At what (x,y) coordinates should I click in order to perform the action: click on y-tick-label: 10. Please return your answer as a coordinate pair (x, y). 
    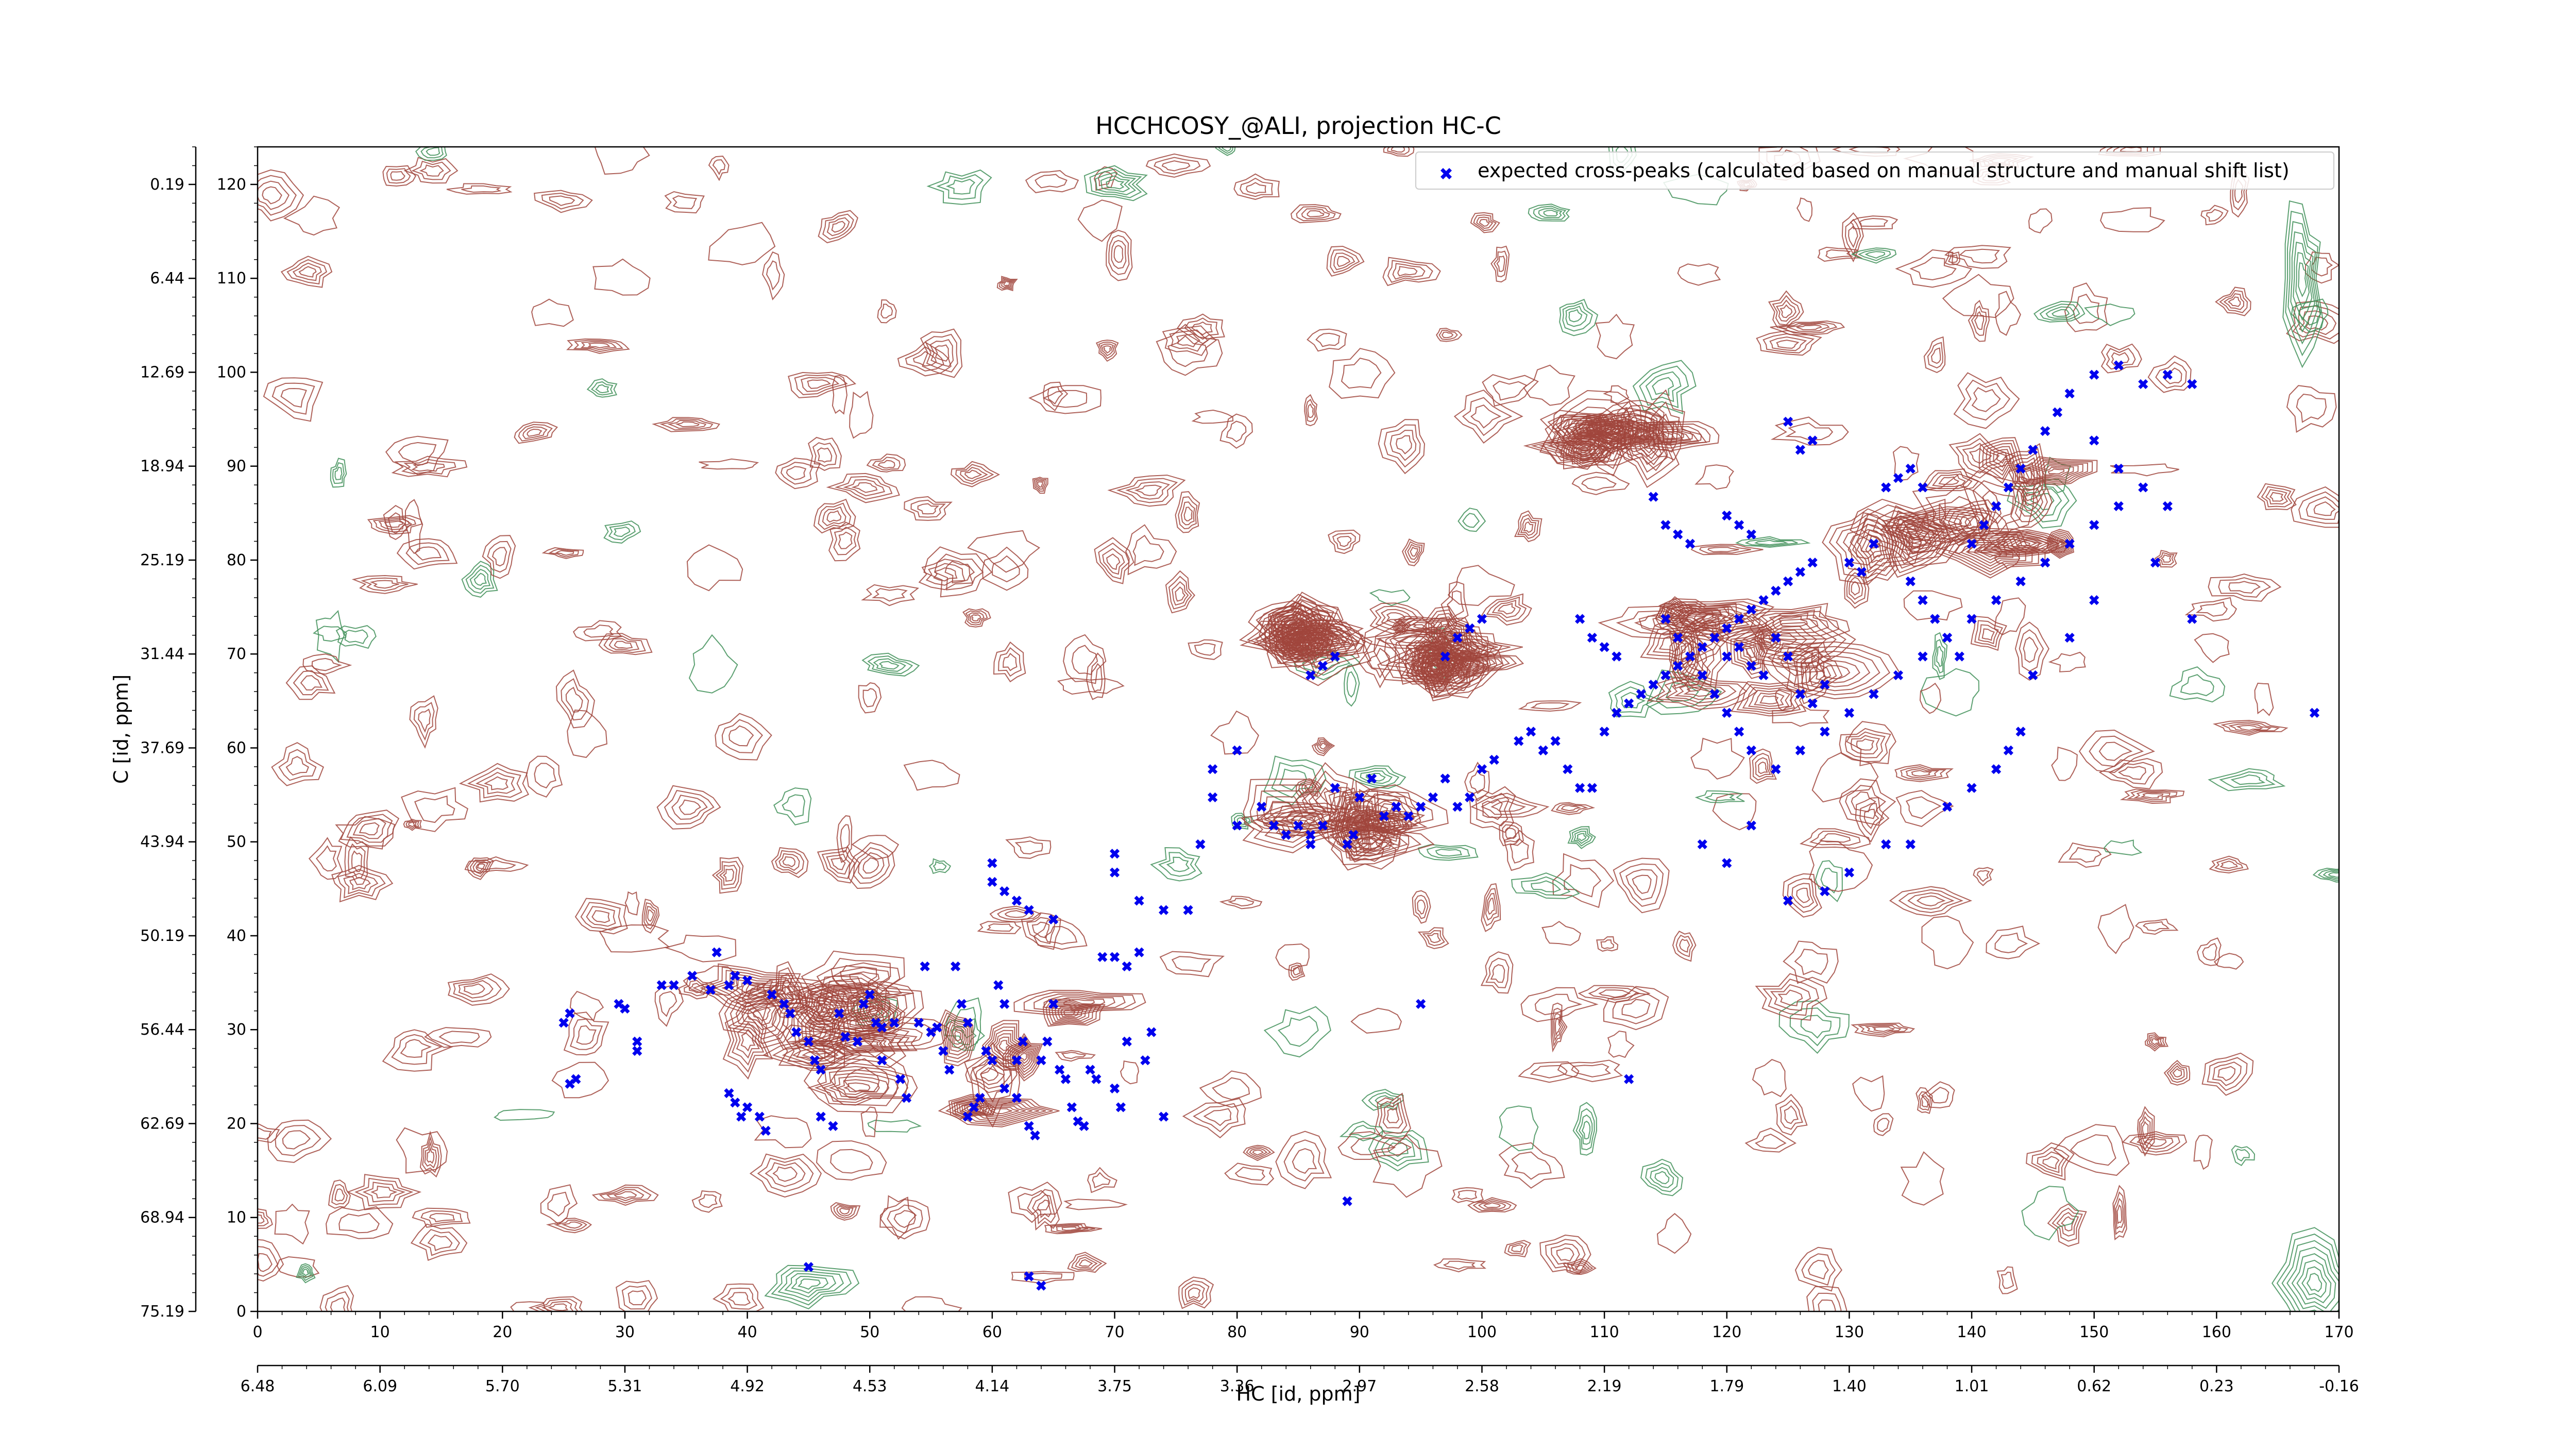
    Looking at the image, I should click on (236, 1218).